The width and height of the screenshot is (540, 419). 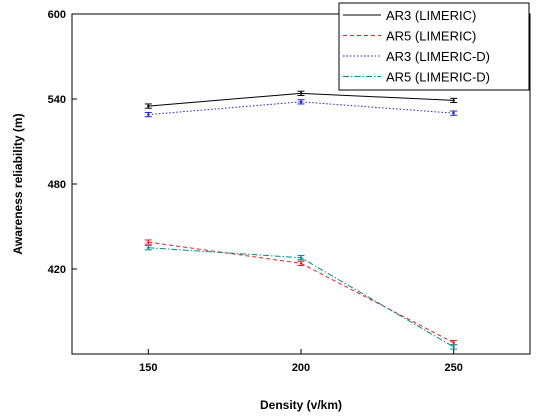 I want to click on legend-item: AR5 (LIMERIC), so click(x=409, y=36).